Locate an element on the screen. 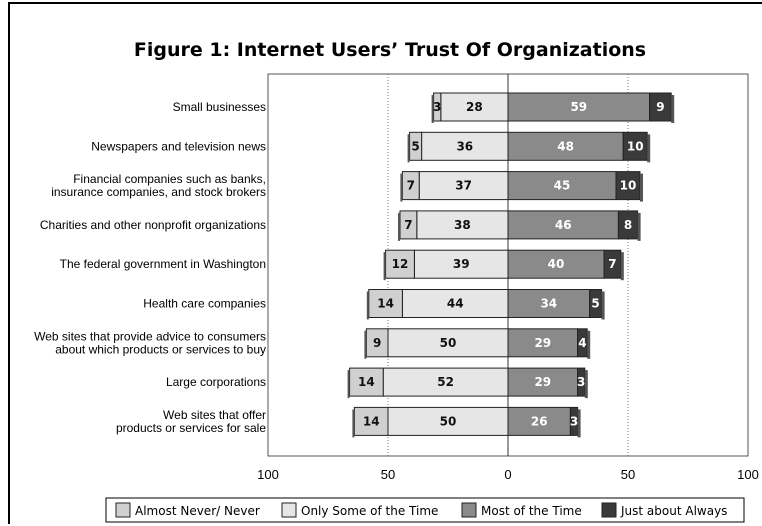 Image resolution: width=762 pixels, height=526 pixels. category-label: Large corporations is located at coordinates (216, 382).